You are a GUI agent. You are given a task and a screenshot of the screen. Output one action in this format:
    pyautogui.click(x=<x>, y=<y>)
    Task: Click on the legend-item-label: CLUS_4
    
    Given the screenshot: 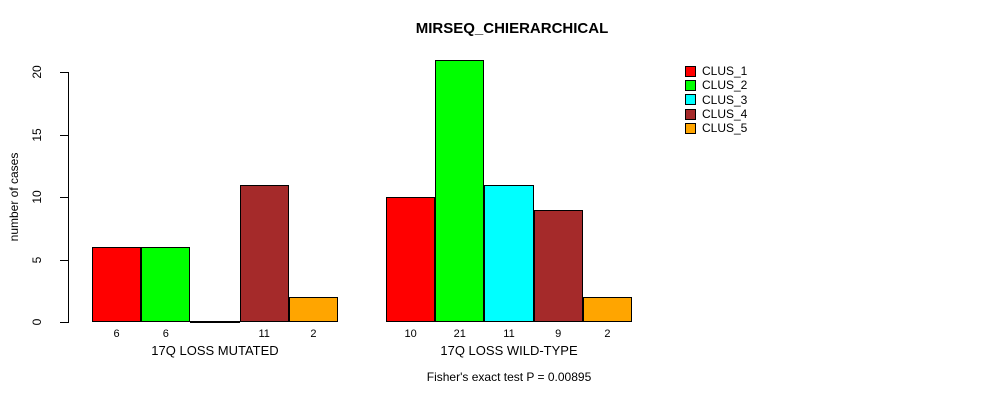 What is the action you would take?
    pyautogui.click(x=725, y=114)
    